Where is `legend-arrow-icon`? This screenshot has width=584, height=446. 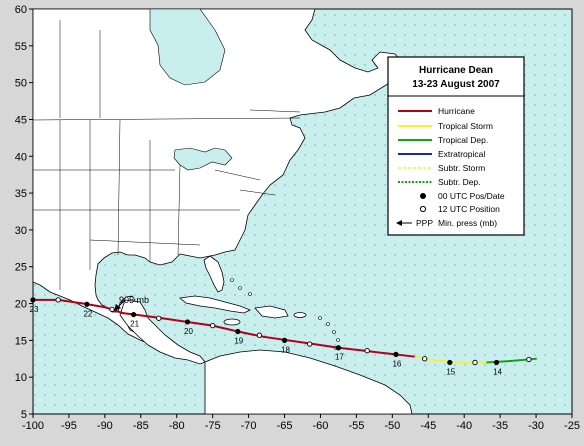
legend-arrow-icon is located at coordinates (399, 223).